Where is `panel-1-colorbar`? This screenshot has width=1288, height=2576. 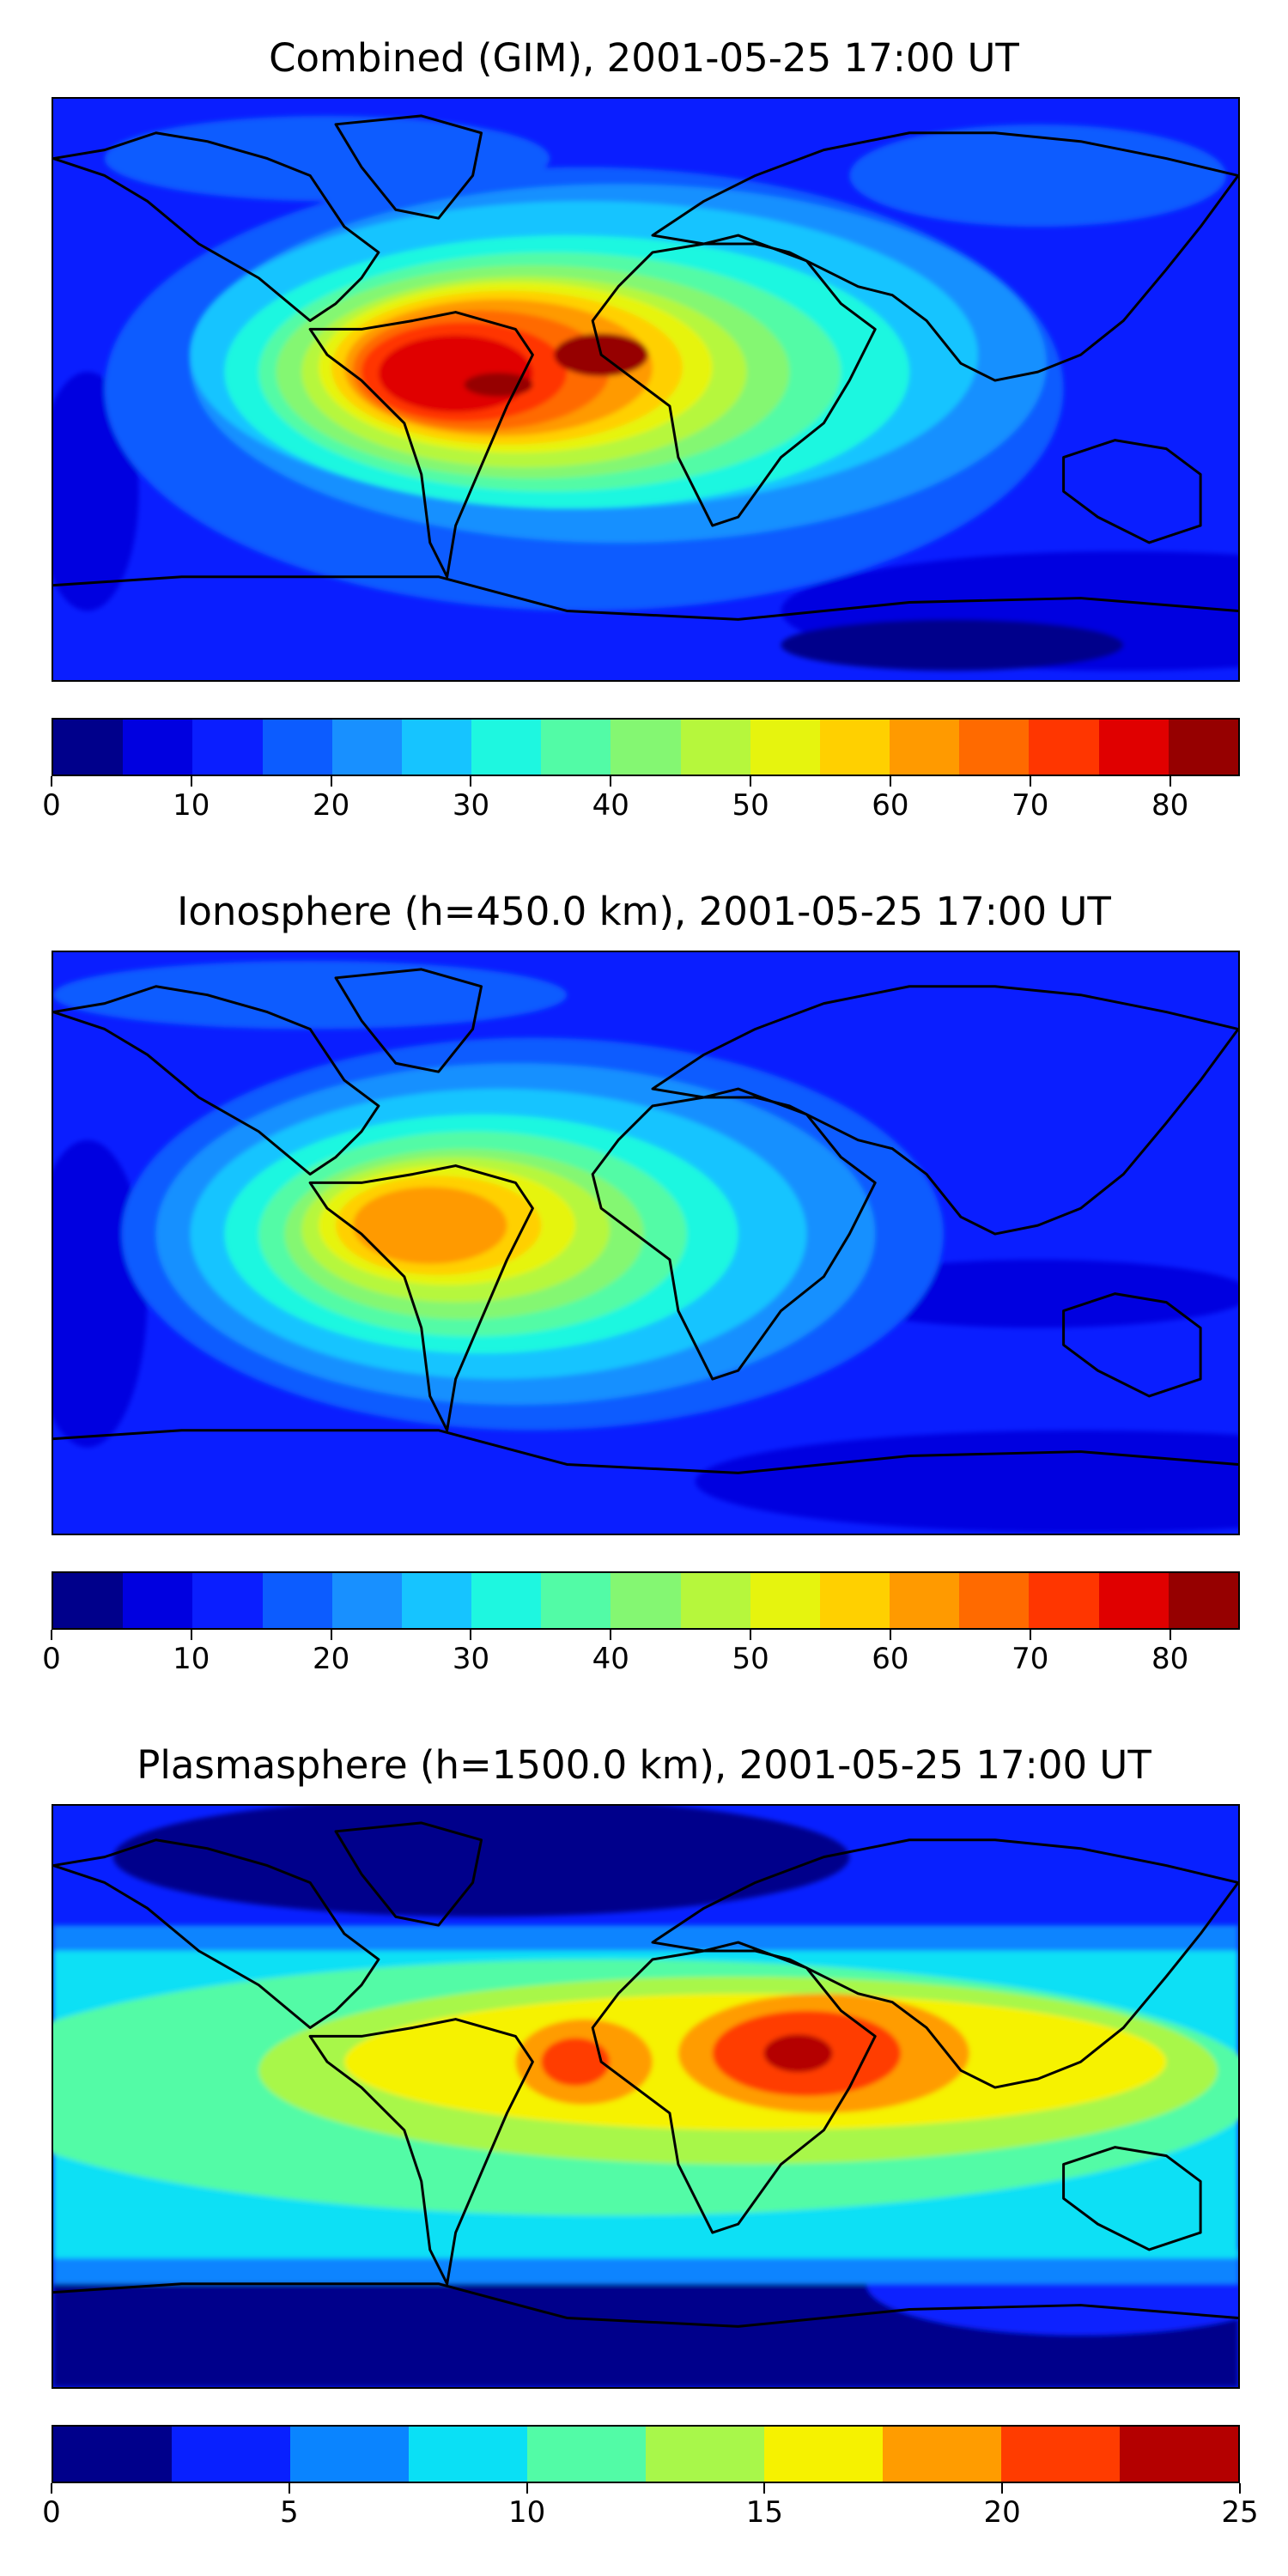
panel-1-colorbar is located at coordinates (646, 747).